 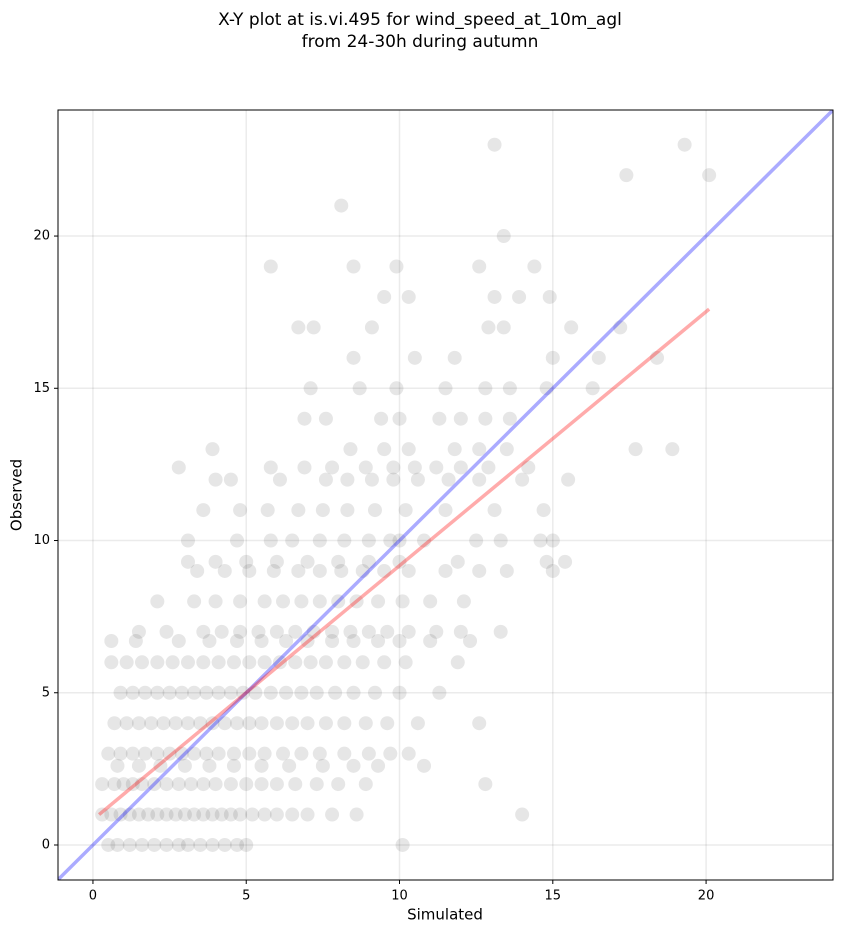 What do you see at coordinates (706, 896) in the screenshot?
I see `x-tick-label: 20` at bounding box center [706, 896].